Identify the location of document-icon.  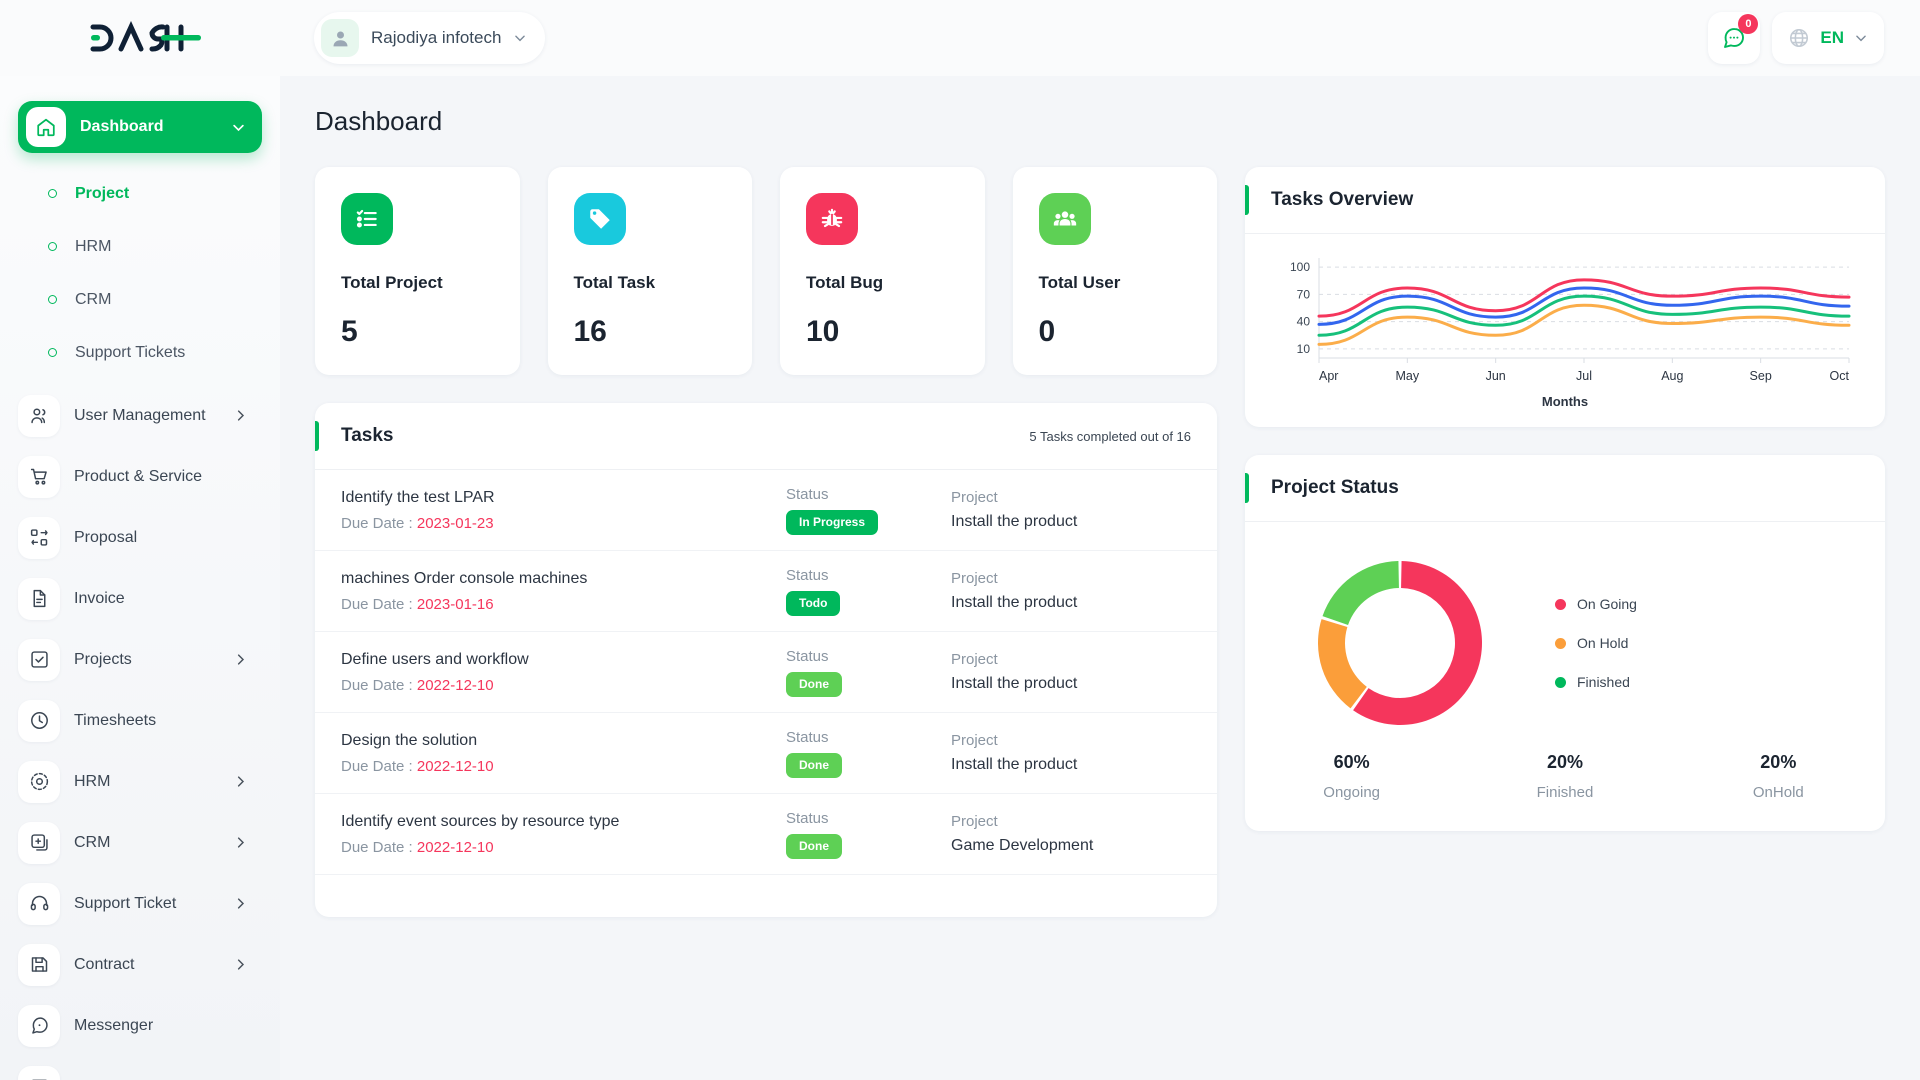
(39, 598).